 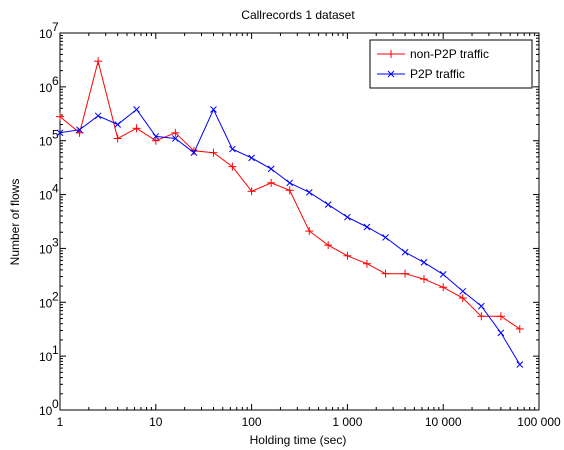 I want to click on y-tick-label-exponent: 7, so click(x=55, y=27).